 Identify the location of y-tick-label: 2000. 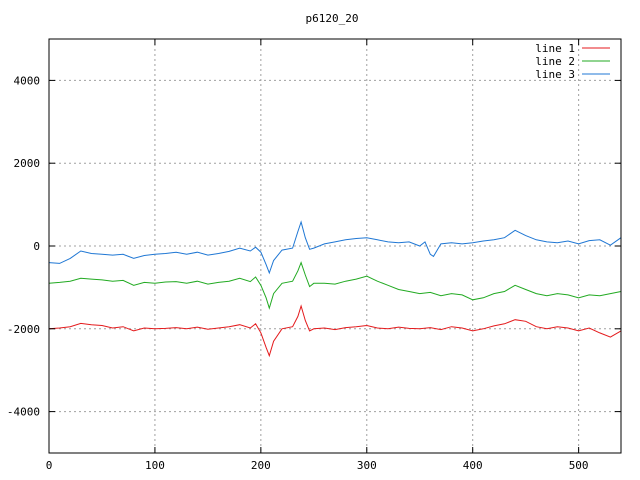
(27, 163).